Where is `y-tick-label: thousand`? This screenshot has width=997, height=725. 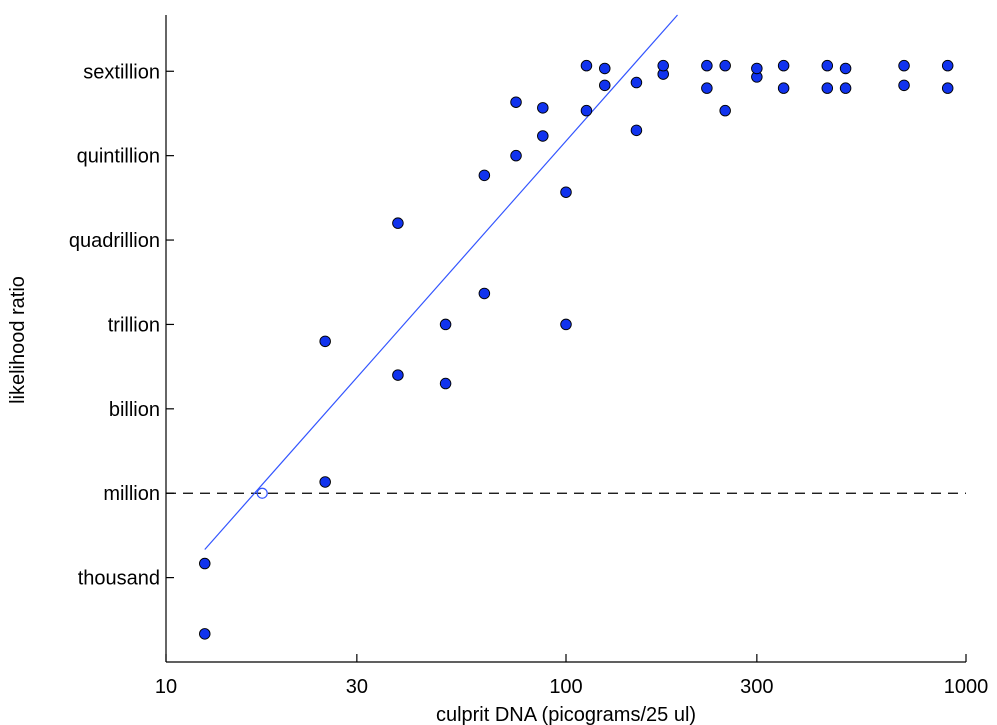 y-tick-label: thousand is located at coordinates (119, 579).